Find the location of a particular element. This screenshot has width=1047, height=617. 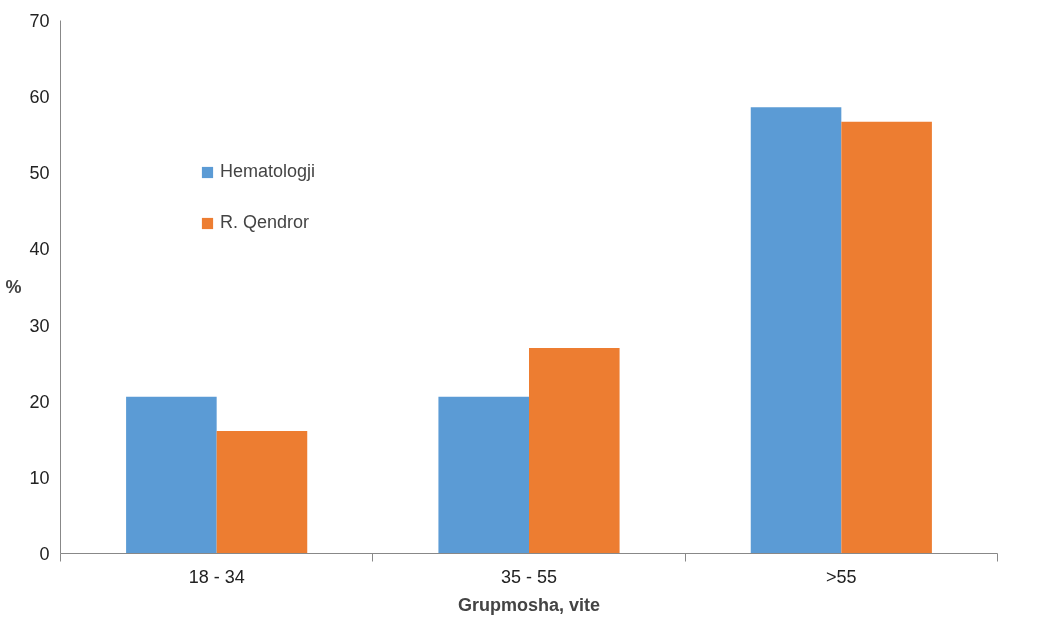

x-tick-label: 18 - 34 is located at coordinates (216, 576).